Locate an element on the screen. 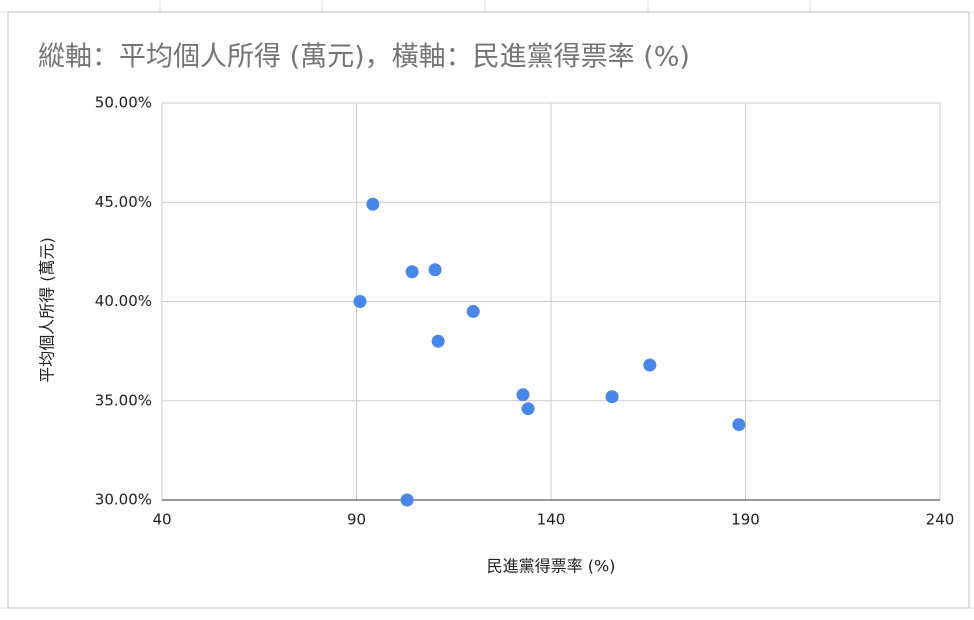  y-axis-label: 平均個人所得 (萬元) is located at coordinates (47, 310).